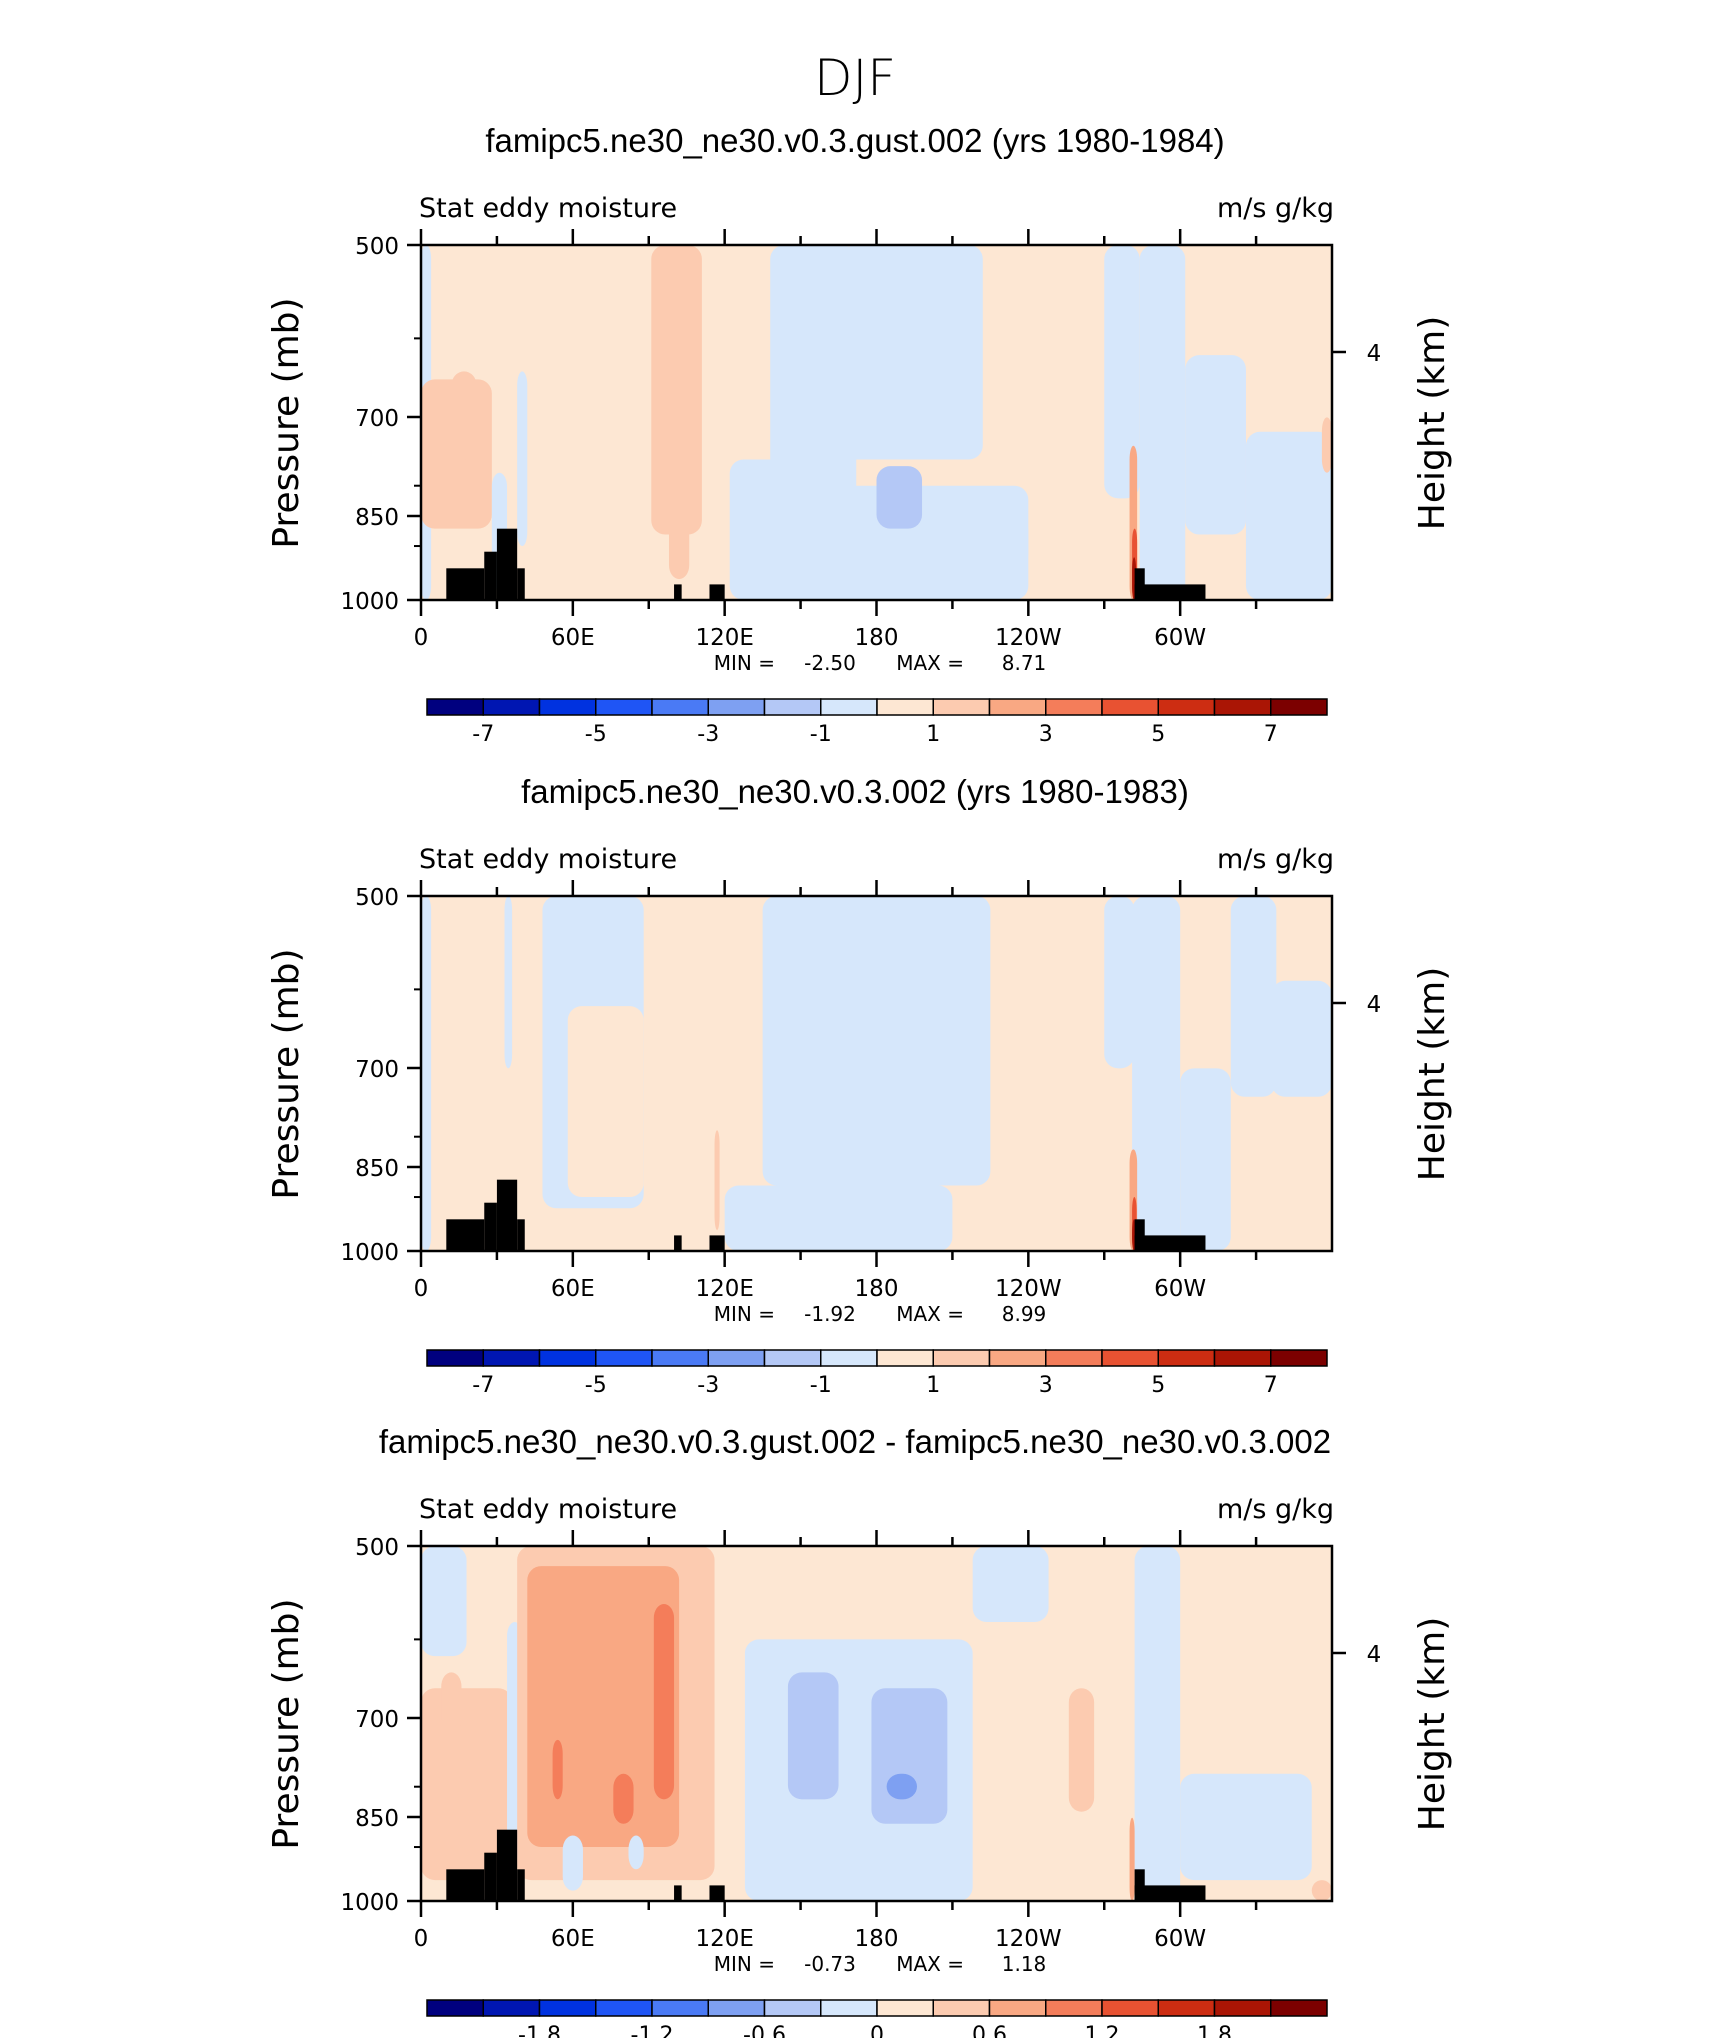 This screenshot has width=1710, height=2038. Describe the element at coordinates (573, 638) in the screenshot. I see `x-tick-label: 60E` at that location.